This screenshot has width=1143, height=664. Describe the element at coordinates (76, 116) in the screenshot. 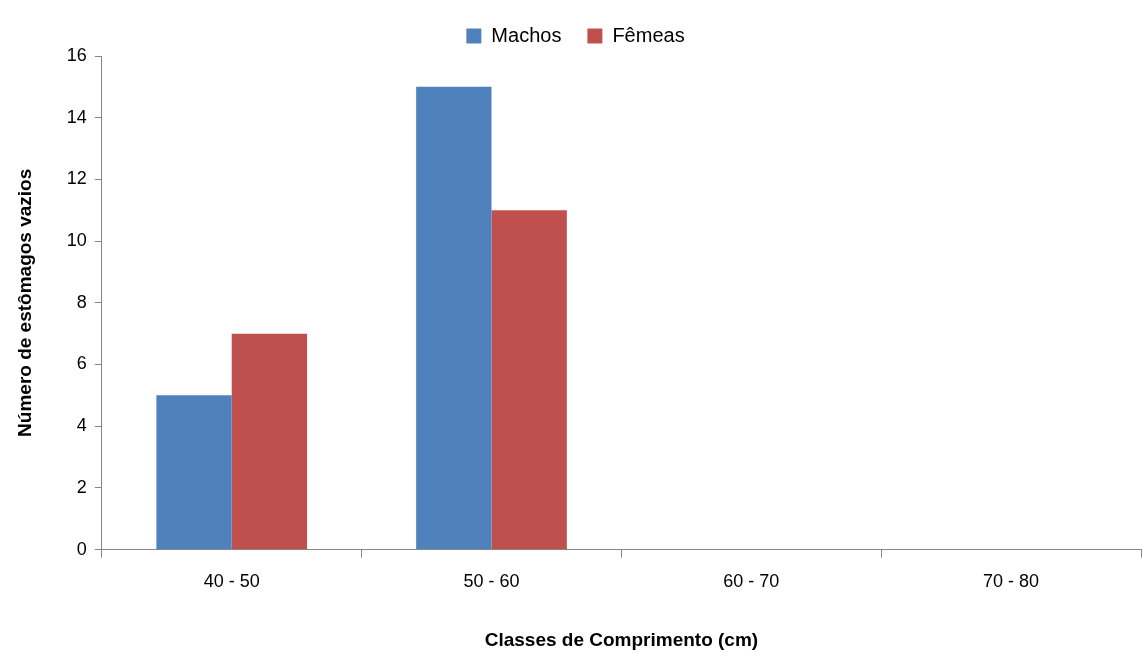

I see `y-tick-label: 14` at that location.